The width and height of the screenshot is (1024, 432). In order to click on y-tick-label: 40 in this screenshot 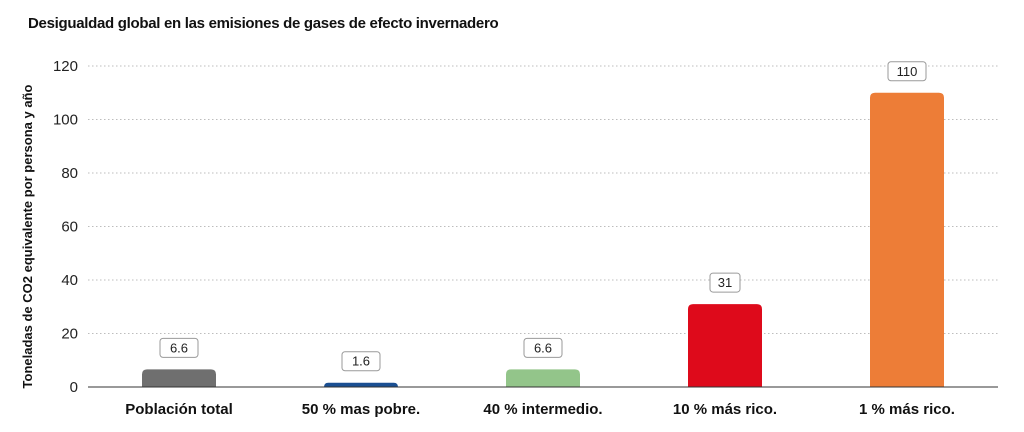, I will do `click(69, 280)`.